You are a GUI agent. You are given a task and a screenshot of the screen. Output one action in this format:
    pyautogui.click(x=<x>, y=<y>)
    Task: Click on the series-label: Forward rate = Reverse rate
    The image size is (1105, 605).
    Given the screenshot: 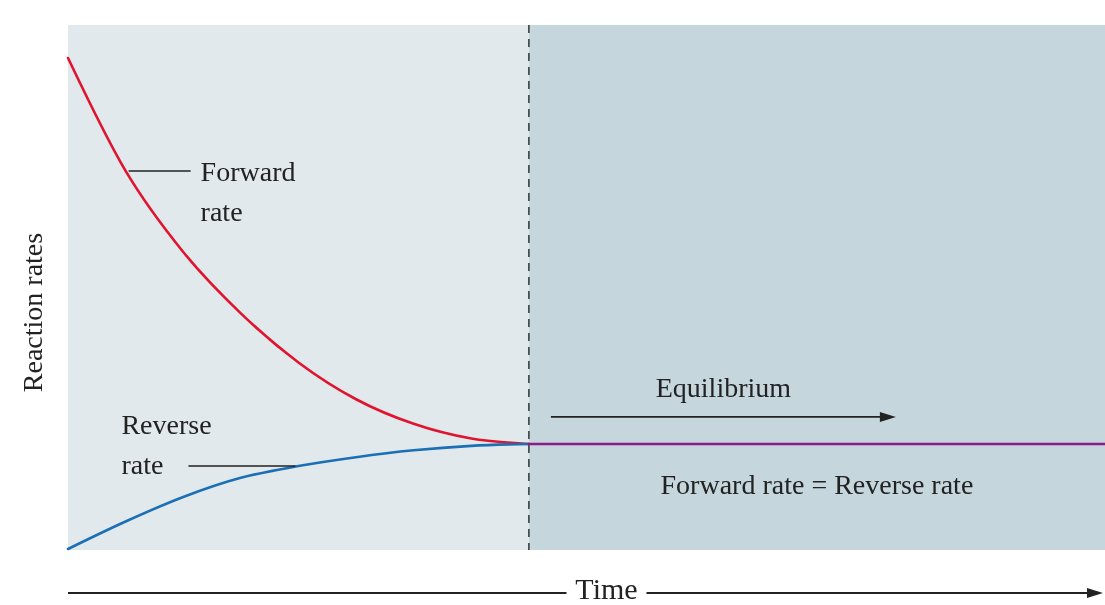 What is the action you would take?
    pyautogui.click(x=817, y=484)
    